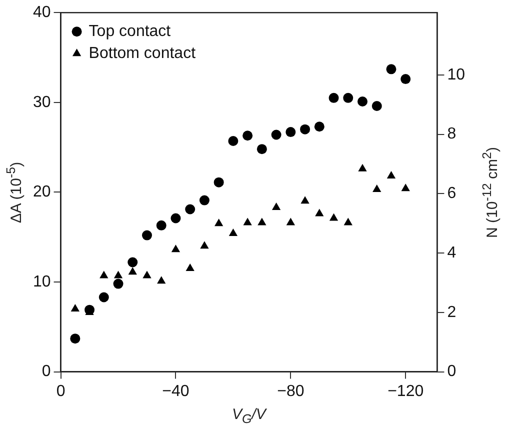  Describe the element at coordinates (249, 416) in the screenshot. I see `x-axis-title: V$_{G}$/V` at that location.